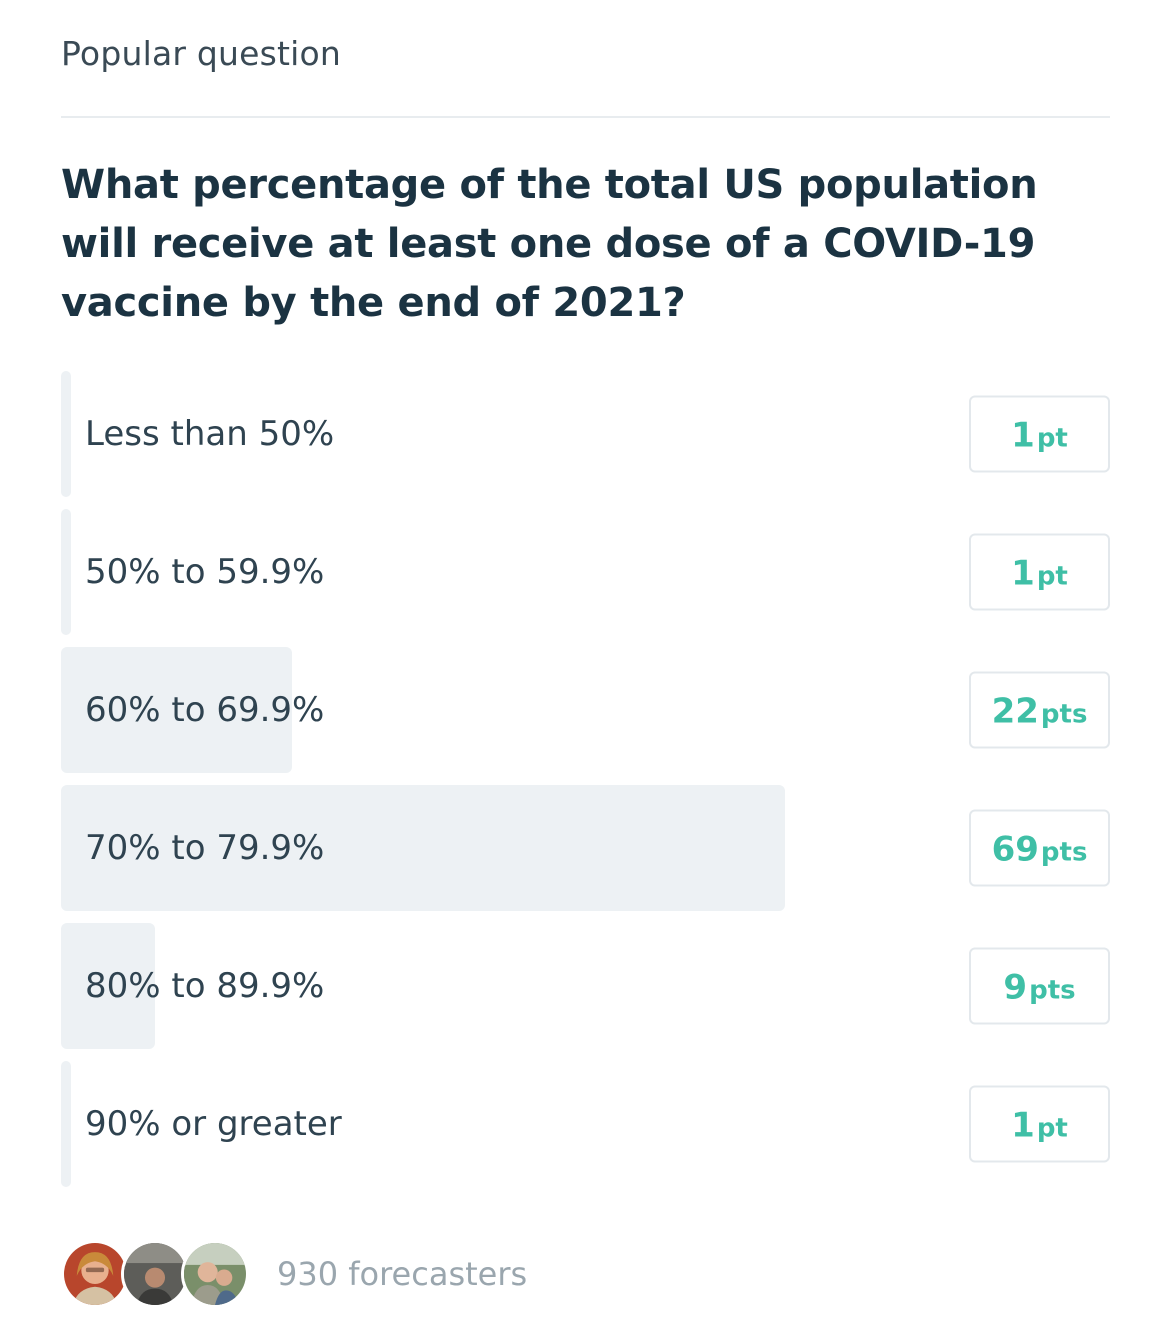  I want to click on option-label: 50% to 59.9%, so click(205, 572).